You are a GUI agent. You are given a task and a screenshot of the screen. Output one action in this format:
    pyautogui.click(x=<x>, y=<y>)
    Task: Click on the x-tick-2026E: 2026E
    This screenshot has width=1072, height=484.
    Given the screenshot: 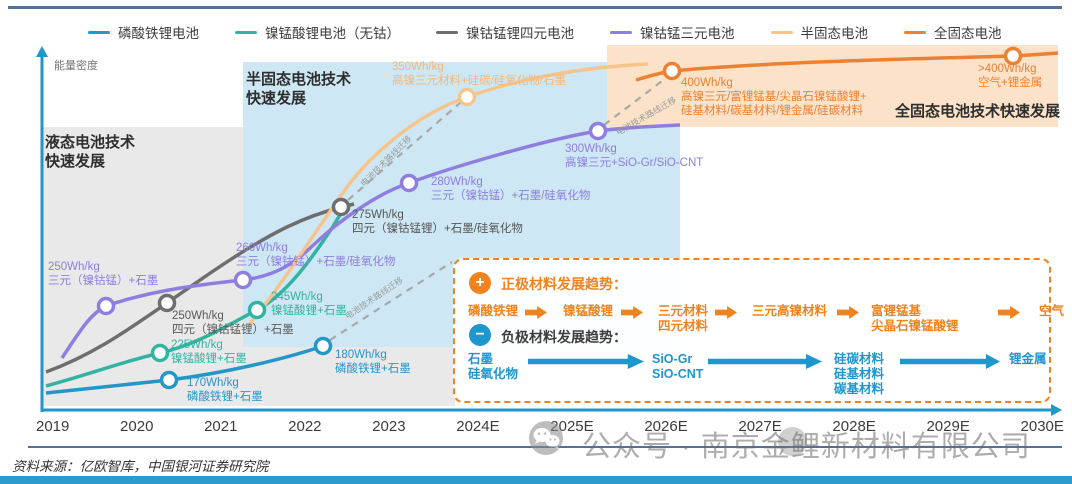 What is the action you would take?
    pyautogui.click(x=666, y=426)
    